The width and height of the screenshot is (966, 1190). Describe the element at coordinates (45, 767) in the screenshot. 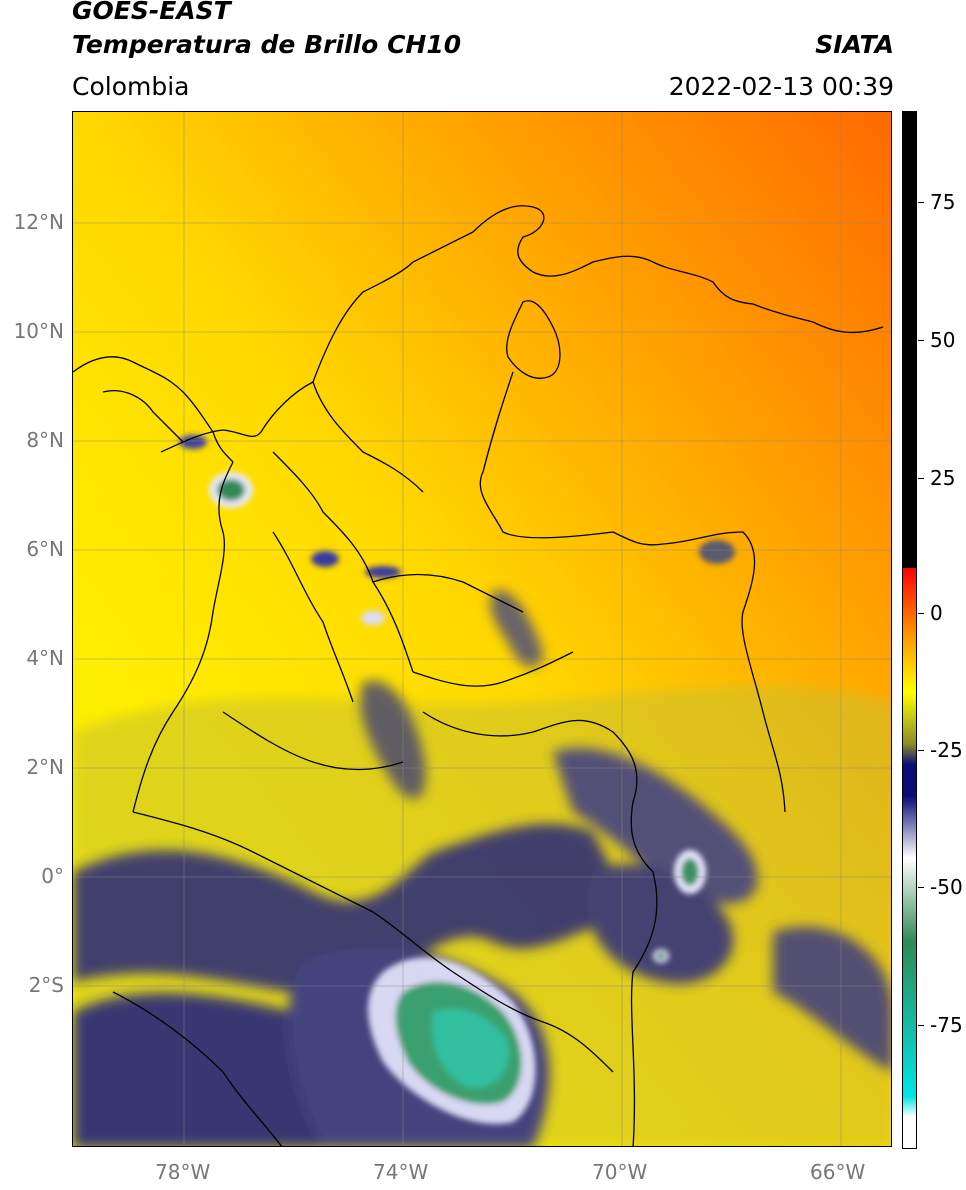

I see `lat-label-2n: 2°N` at that location.